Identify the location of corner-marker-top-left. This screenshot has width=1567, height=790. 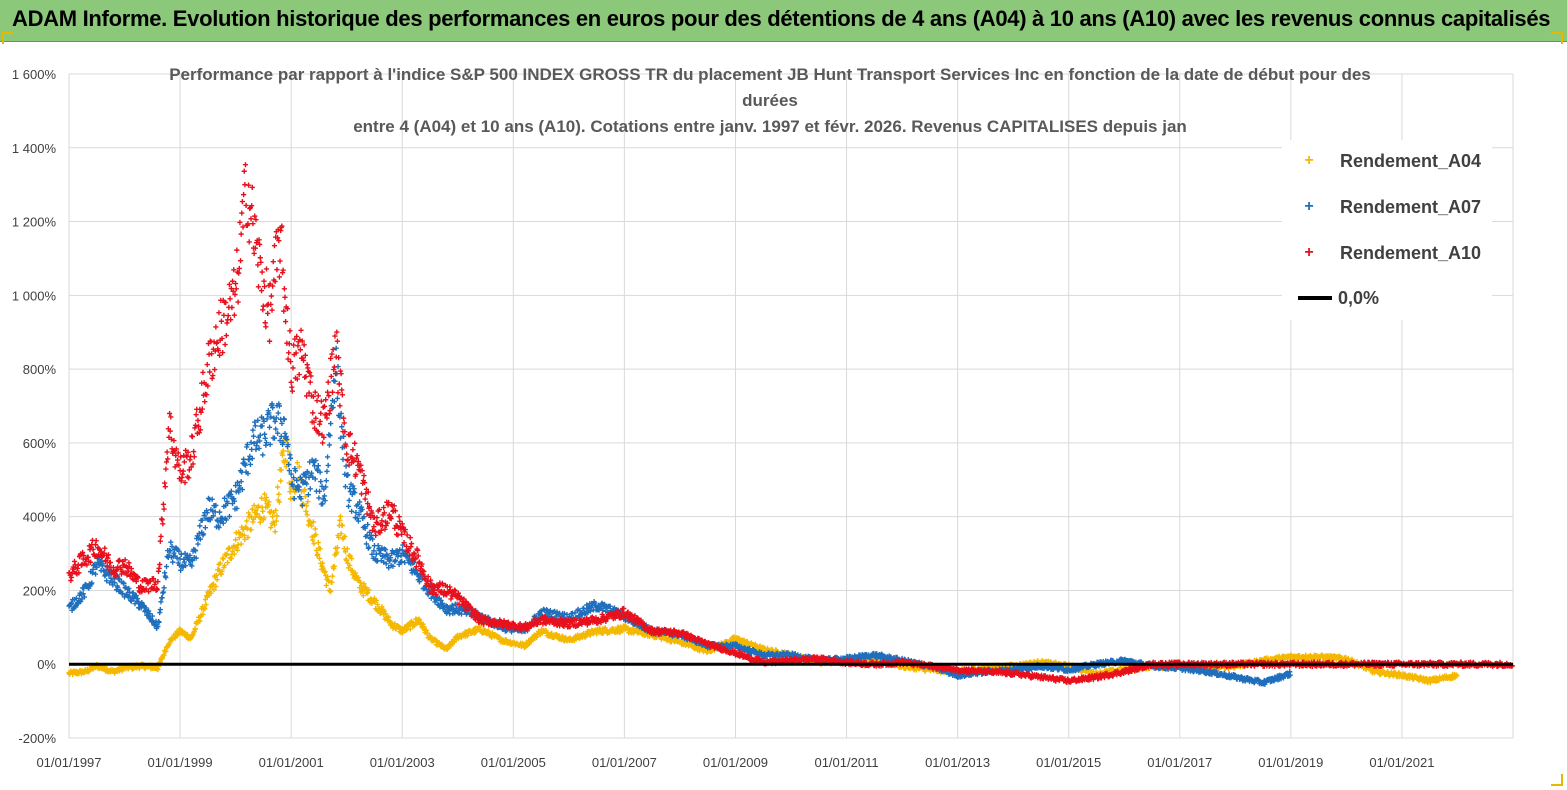
(8, 38).